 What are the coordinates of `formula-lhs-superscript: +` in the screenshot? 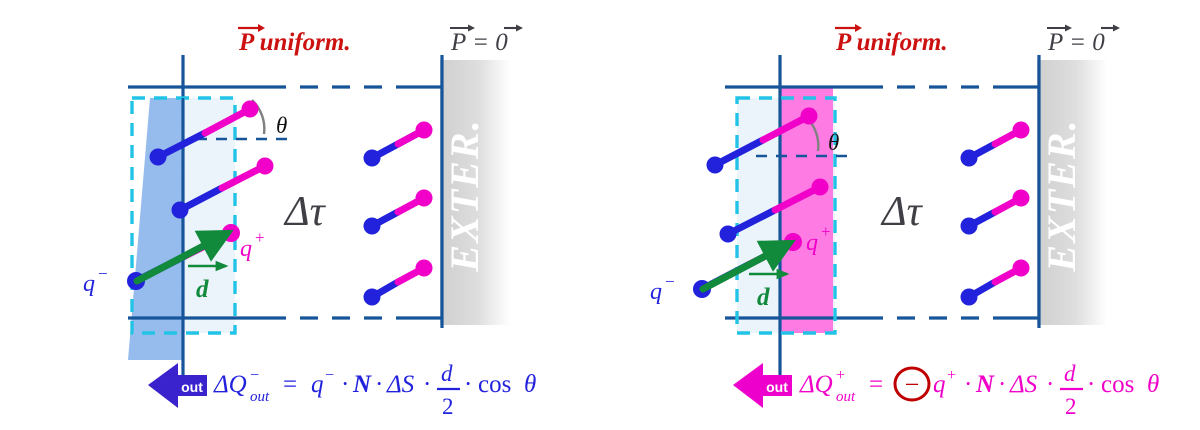 It's located at (840, 375).